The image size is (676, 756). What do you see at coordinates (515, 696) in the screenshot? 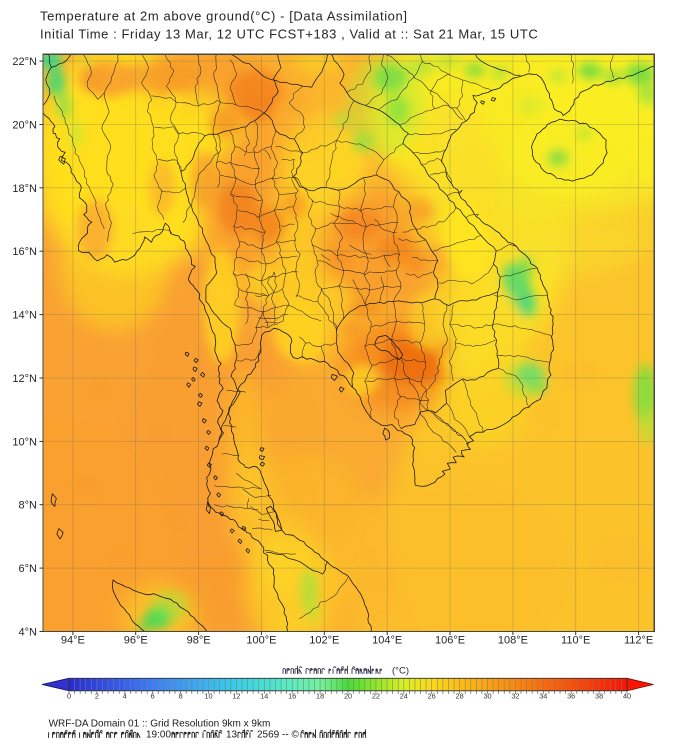
I see `svg-text: 32` at bounding box center [515, 696].